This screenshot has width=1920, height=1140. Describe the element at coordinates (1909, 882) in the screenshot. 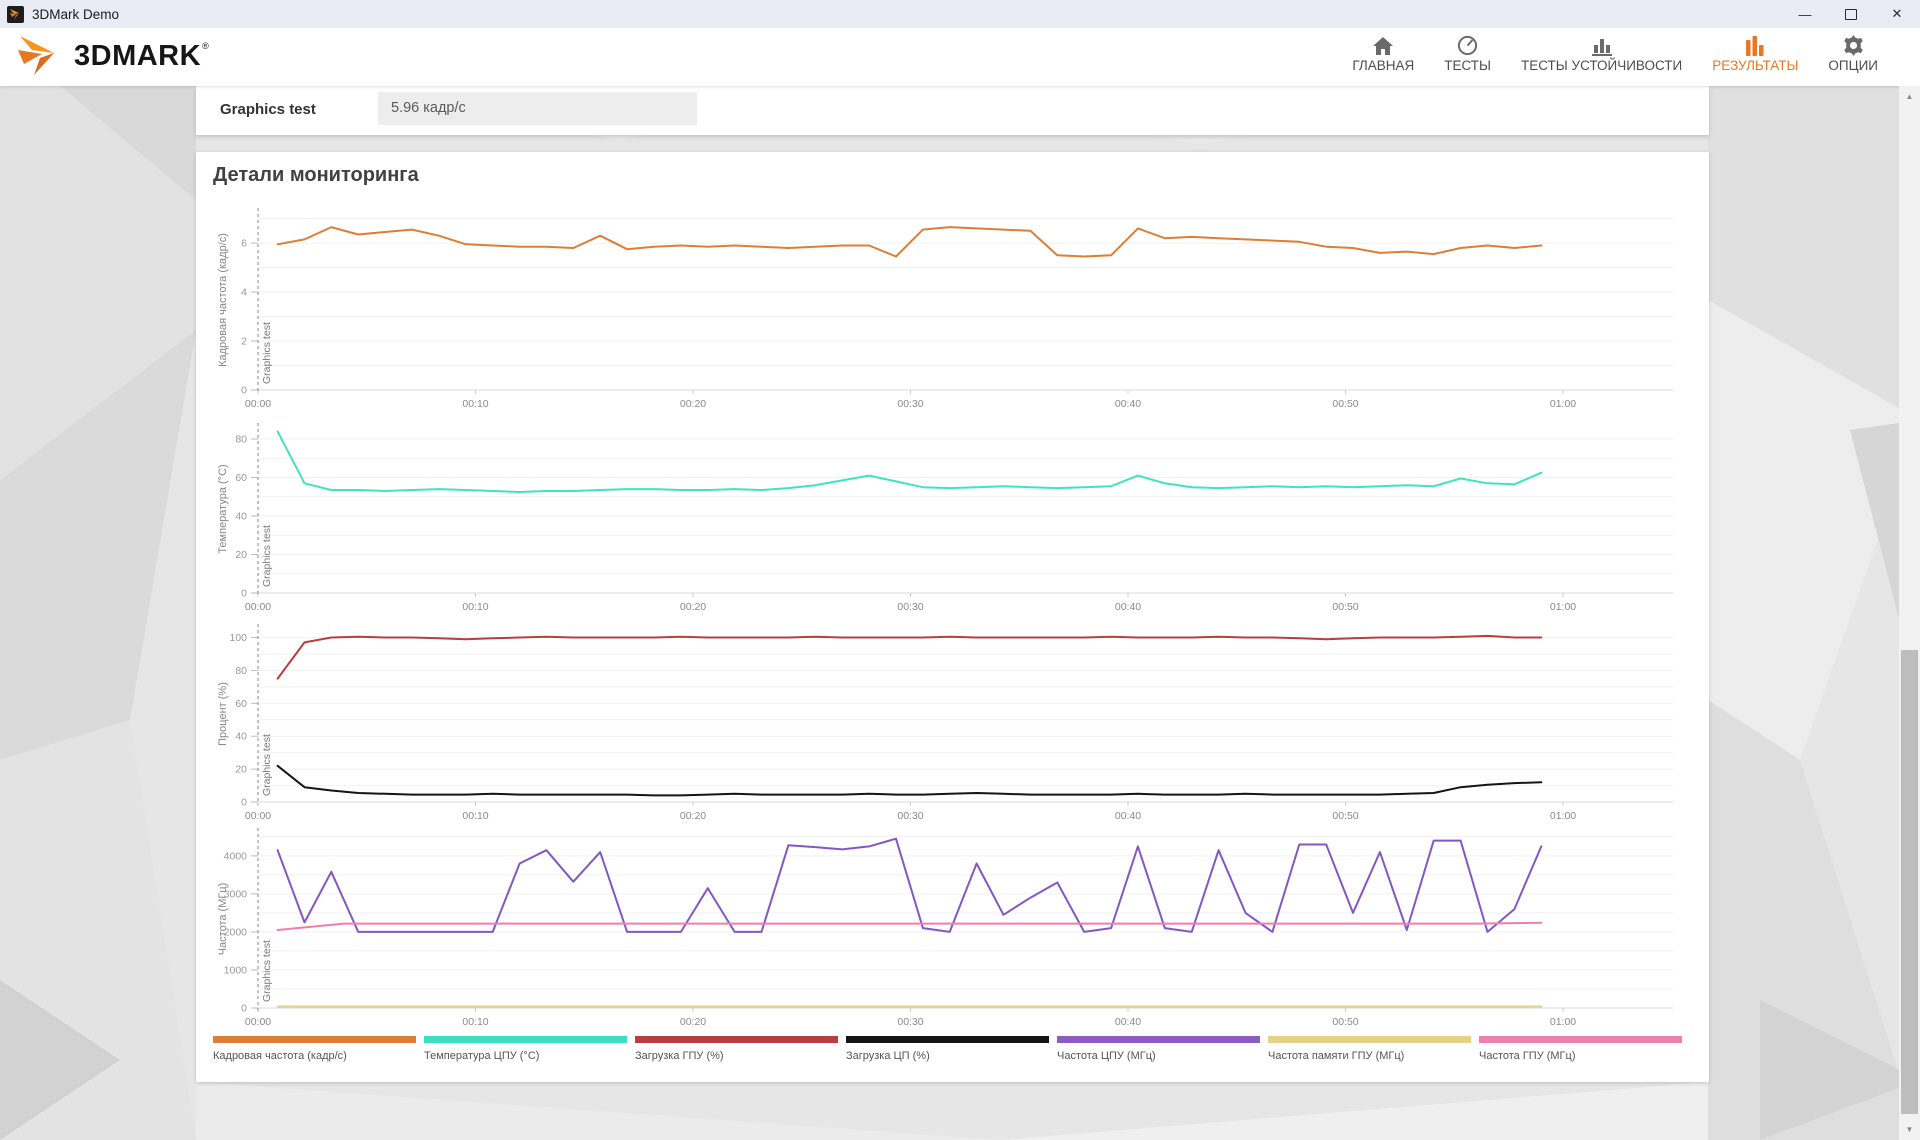

I see `scrollbar-thumb` at that location.